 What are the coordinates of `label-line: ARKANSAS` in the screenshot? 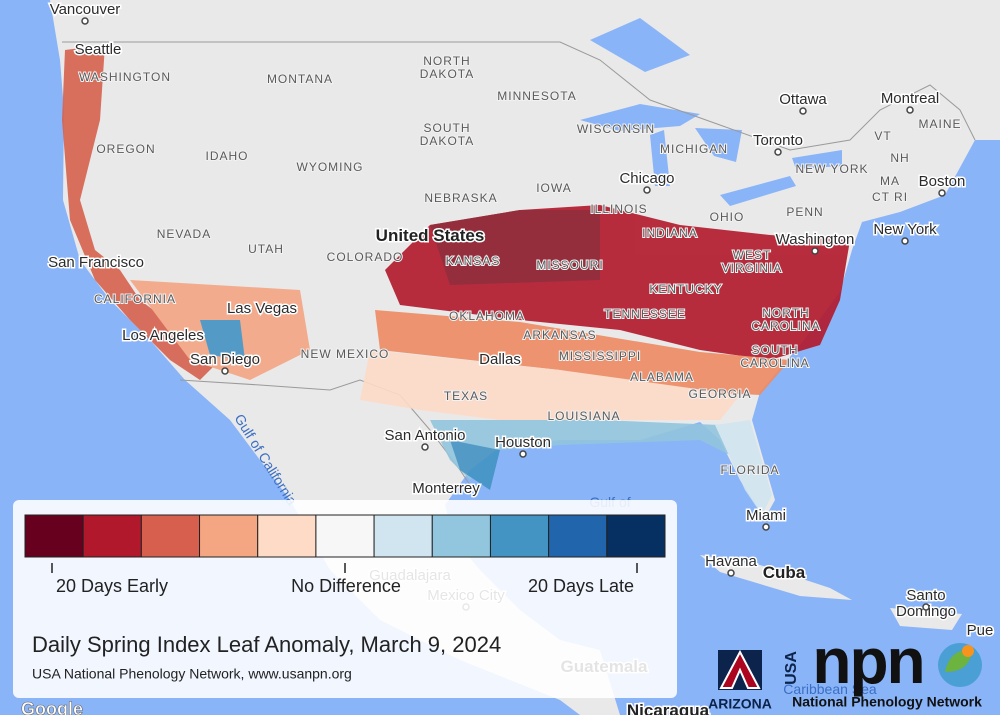 It's located at (559, 335).